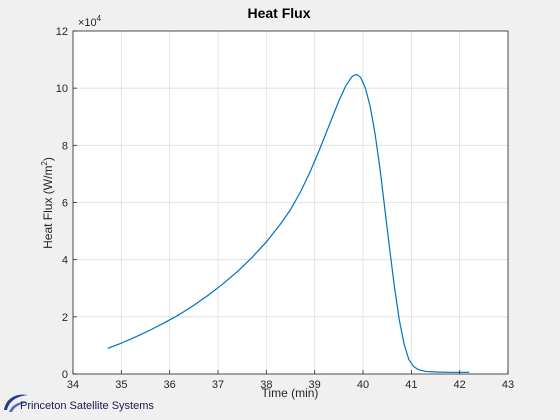 This screenshot has height=420, width=560. I want to click on y-exponent-base: ×10, so click(87, 23).